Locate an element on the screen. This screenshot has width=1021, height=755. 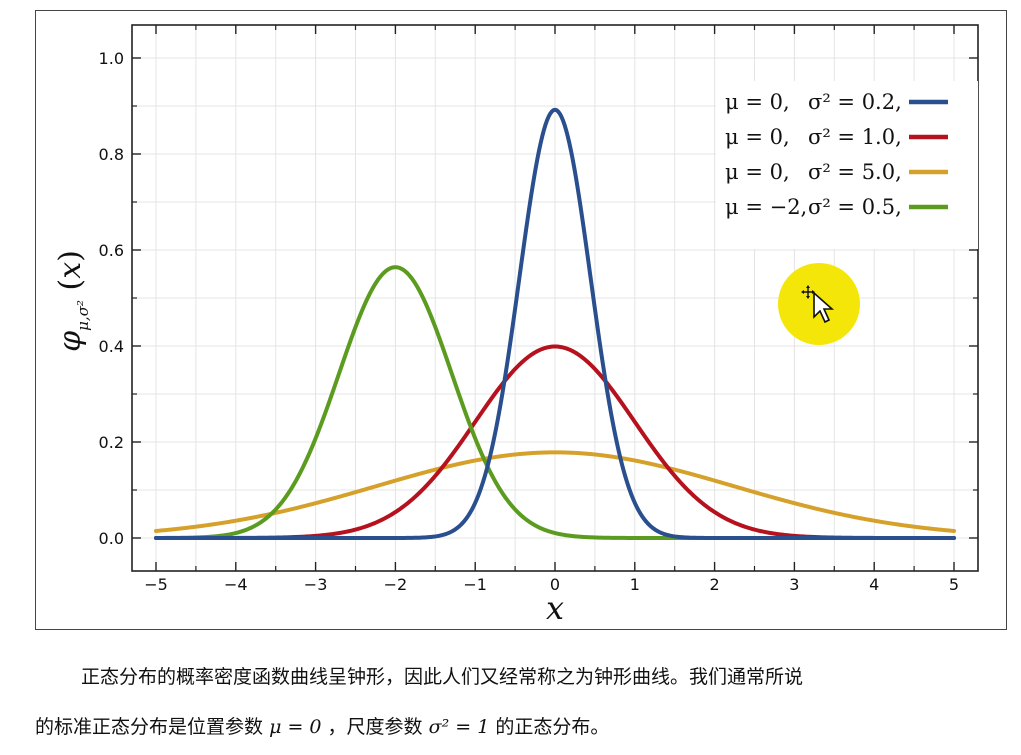
x-tick-label: 0 is located at coordinates (555, 584).